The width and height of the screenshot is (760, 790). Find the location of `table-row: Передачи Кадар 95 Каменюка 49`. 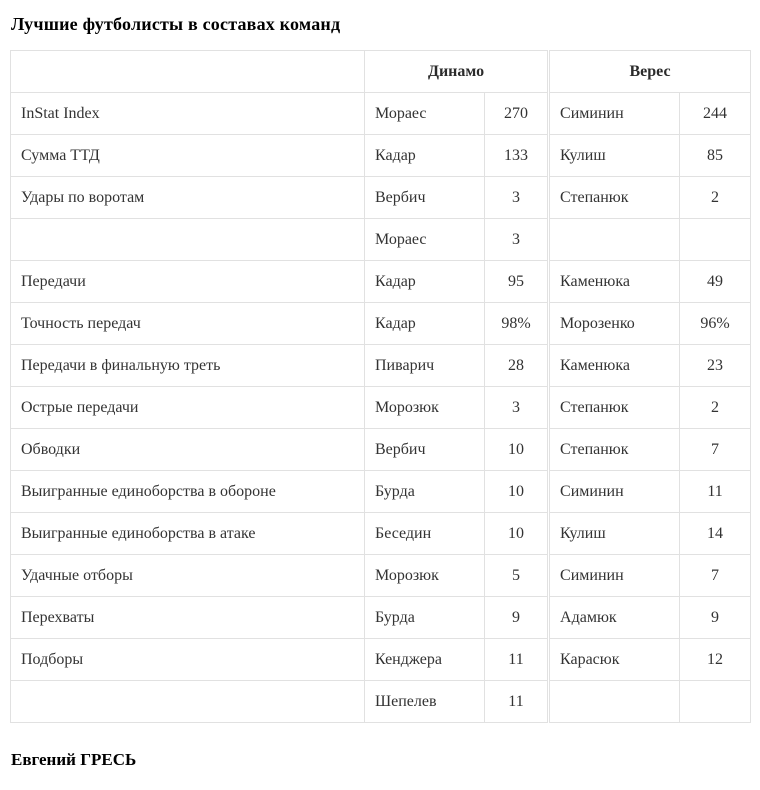

table-row: Передачи Кадар 95 Каменюка 49 is located at coordinates (381, 281).